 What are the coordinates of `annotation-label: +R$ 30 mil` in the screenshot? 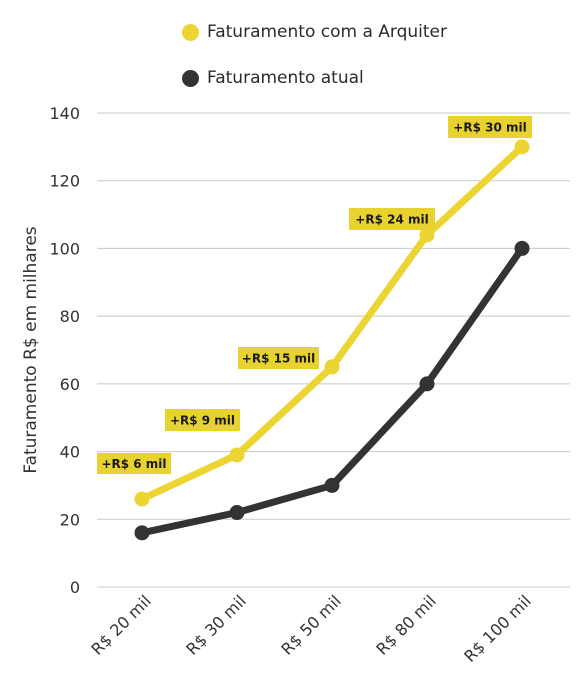 It's located at (489, 128).